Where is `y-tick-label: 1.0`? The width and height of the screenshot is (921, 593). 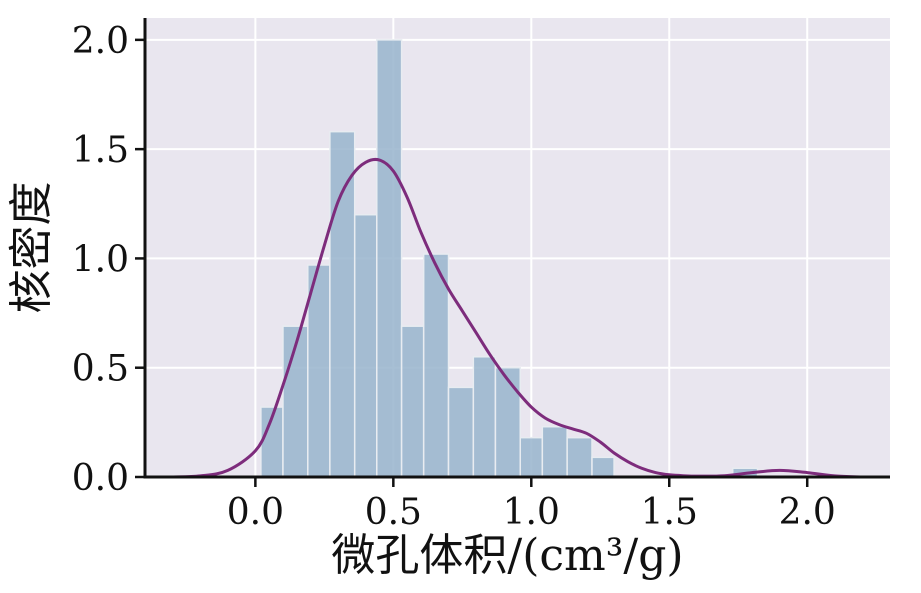 y-tick-label: 1.0 is located at coordinates (100, 259).